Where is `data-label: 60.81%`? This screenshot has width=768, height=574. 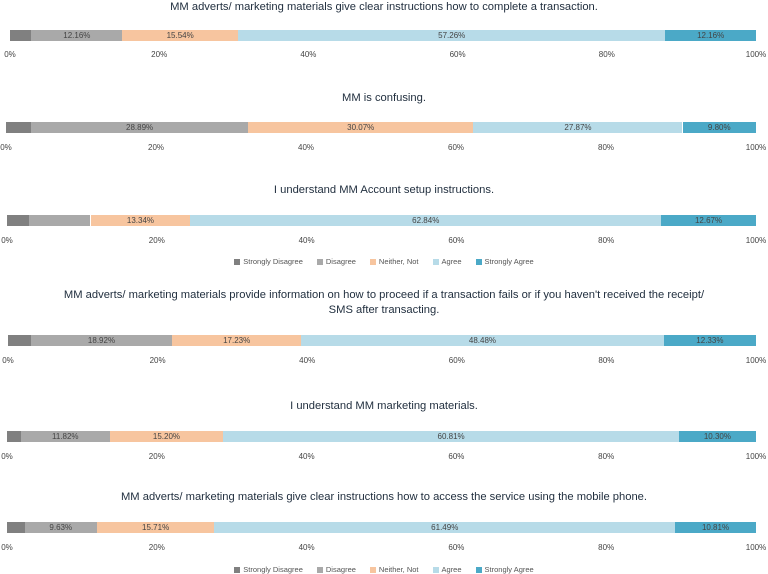
data-label: 60.81% is located at coordinates (451, 436).